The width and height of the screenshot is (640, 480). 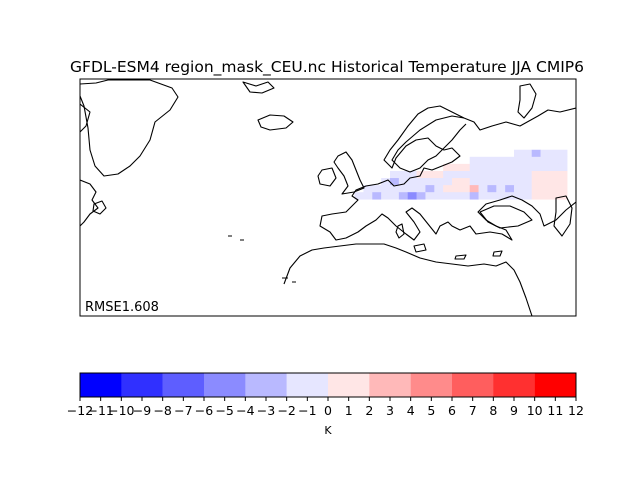 I want to click on anomaly-cells, so click(x=461, y=174).